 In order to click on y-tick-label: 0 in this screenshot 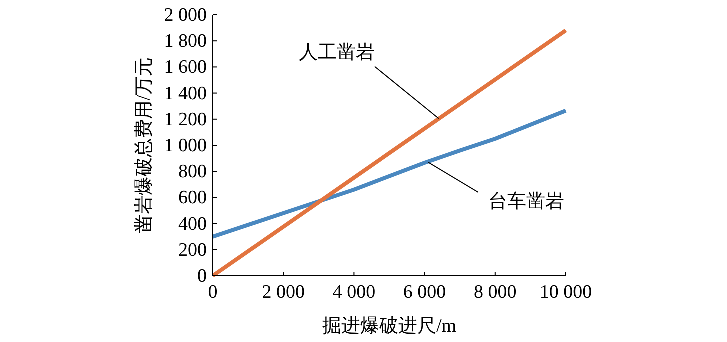, I will do `click(202, 276)`.